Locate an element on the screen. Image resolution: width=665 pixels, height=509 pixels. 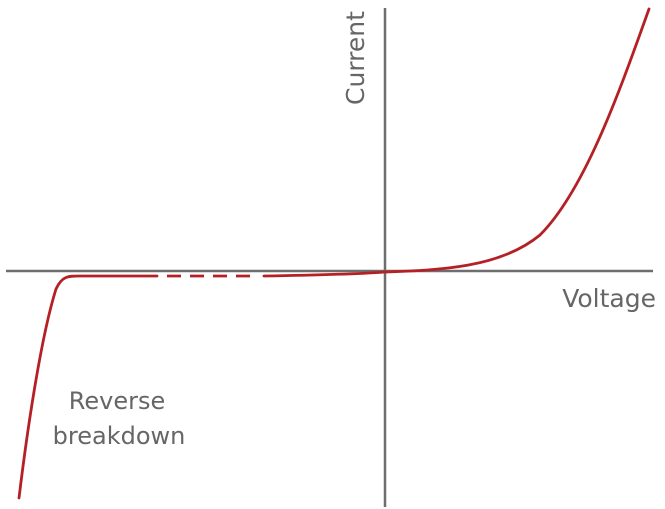
reverse-breakdown-label-line2: breakdown is located at coordinates (119, 436).